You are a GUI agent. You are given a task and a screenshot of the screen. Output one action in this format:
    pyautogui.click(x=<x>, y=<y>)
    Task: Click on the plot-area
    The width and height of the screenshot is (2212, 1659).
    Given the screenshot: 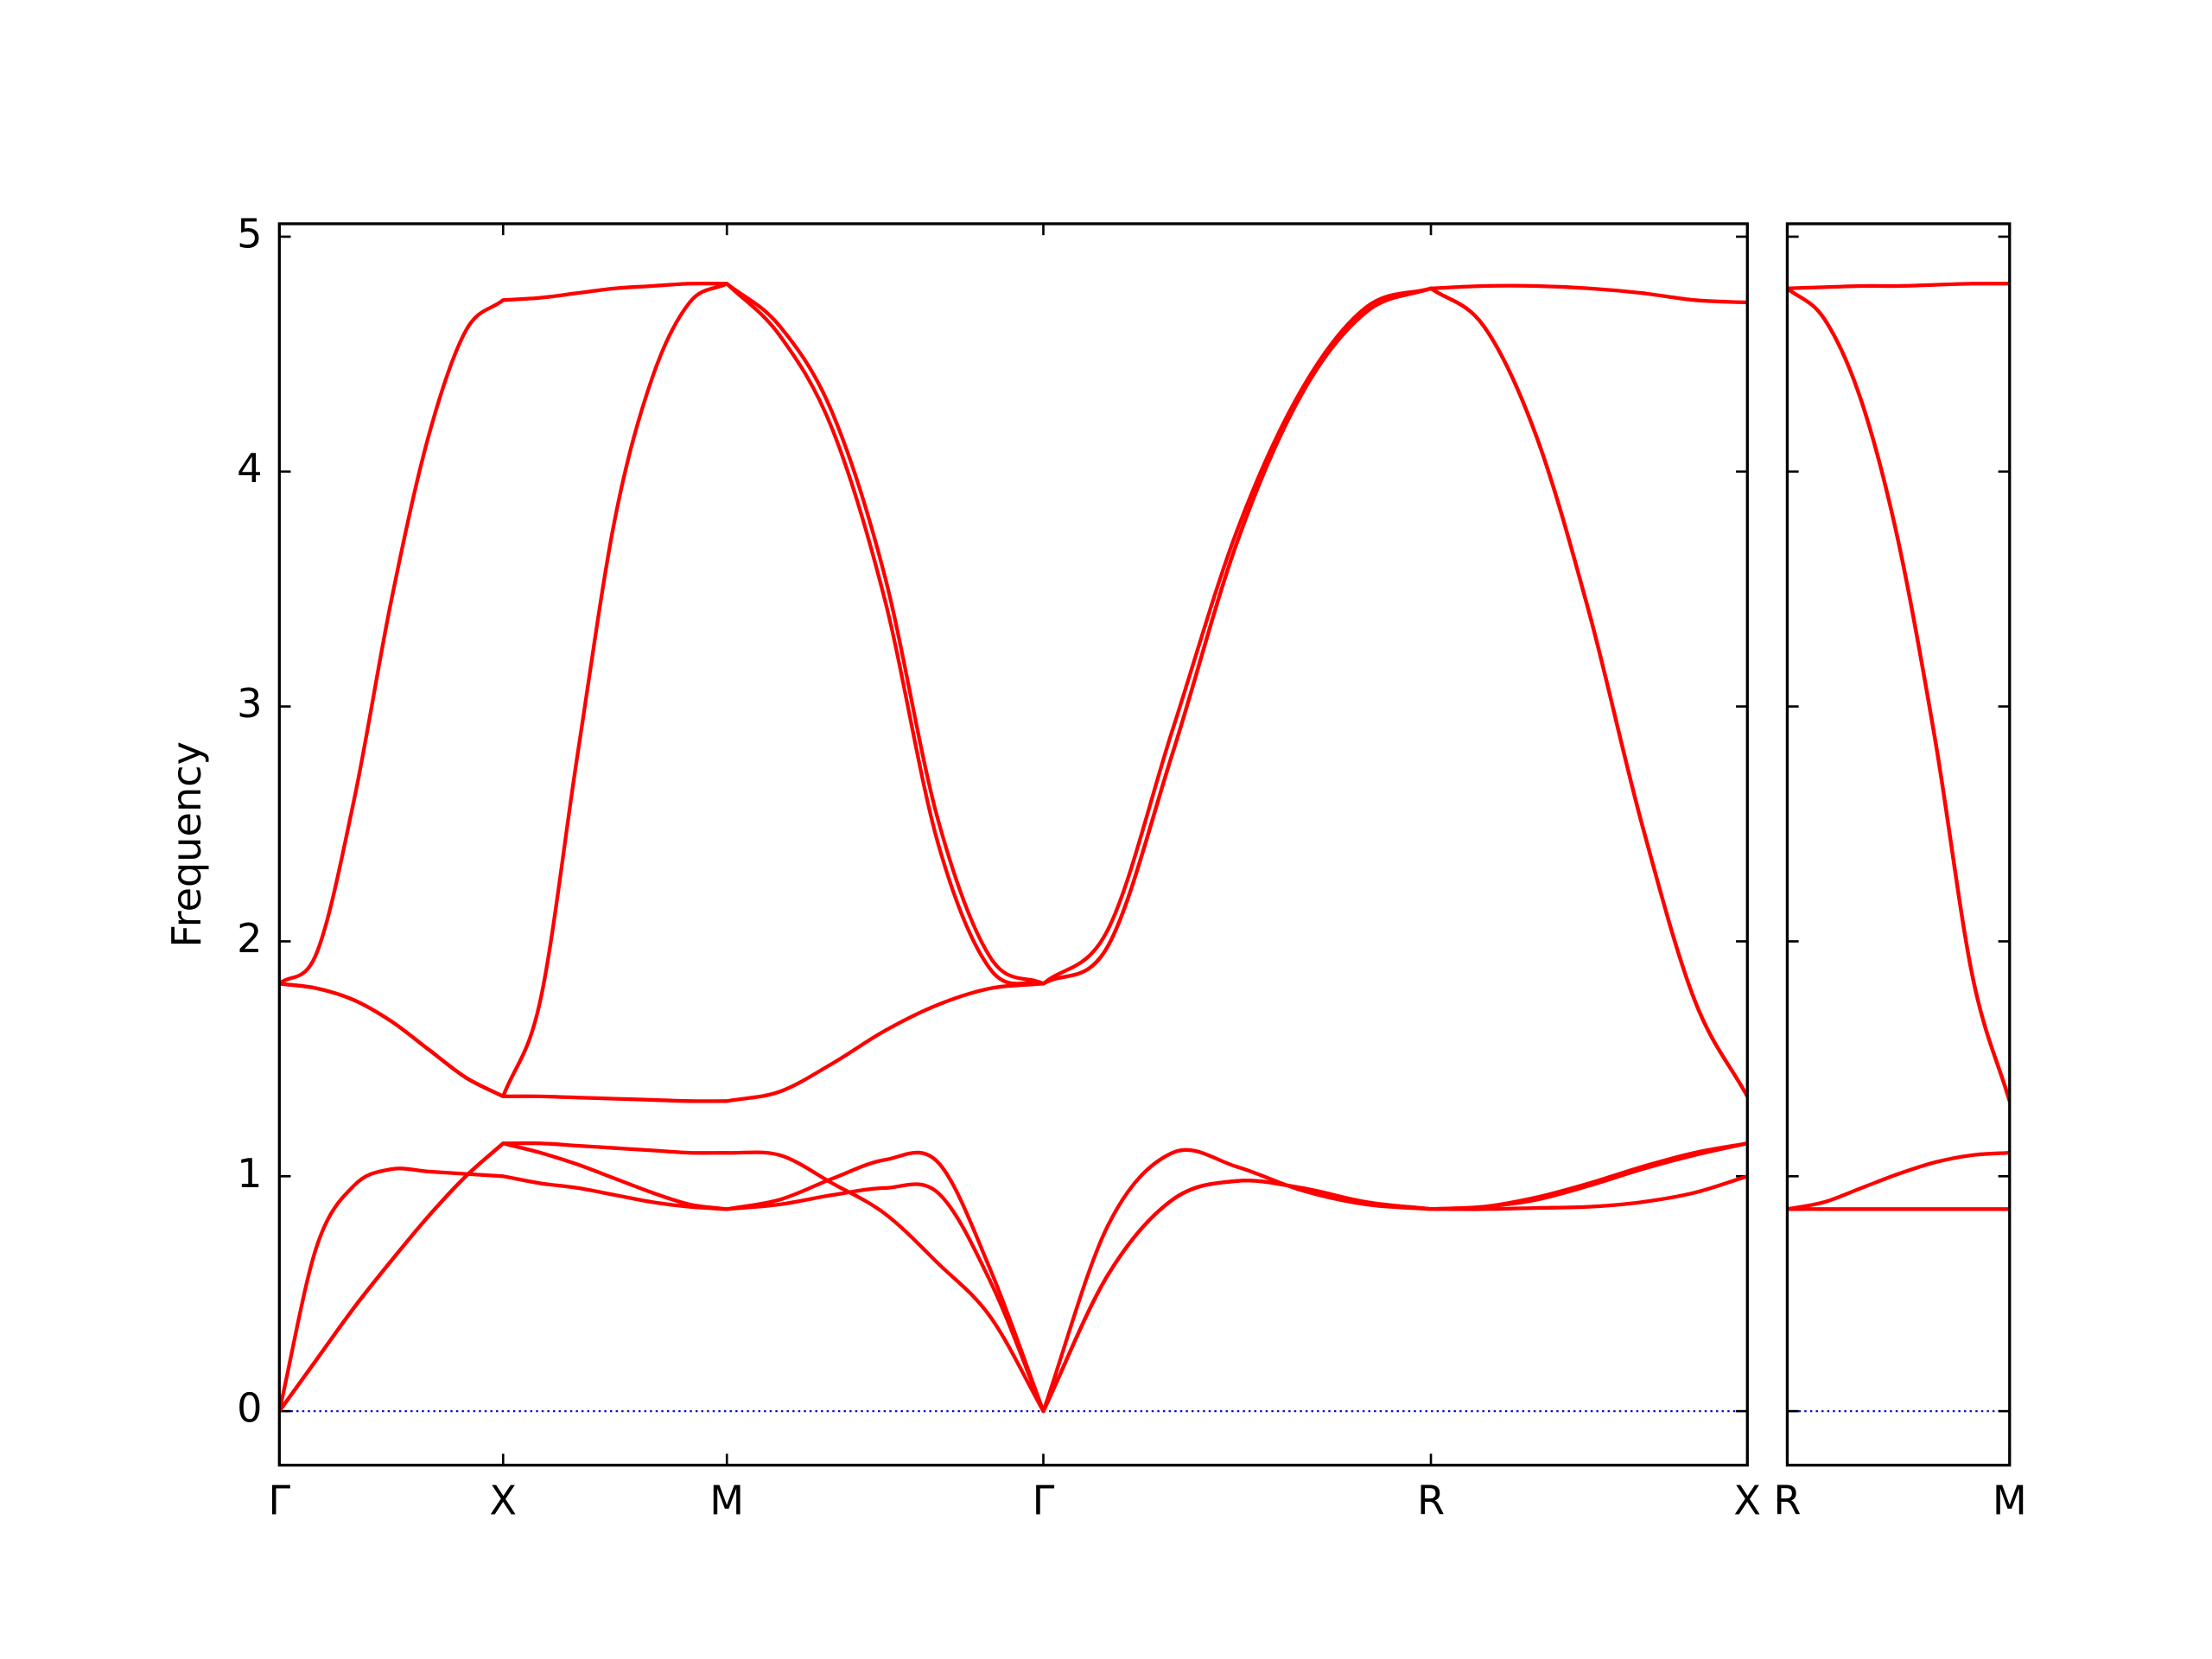 What is the action you would take?
    pyautogui.click(x=1898, y=746)
    